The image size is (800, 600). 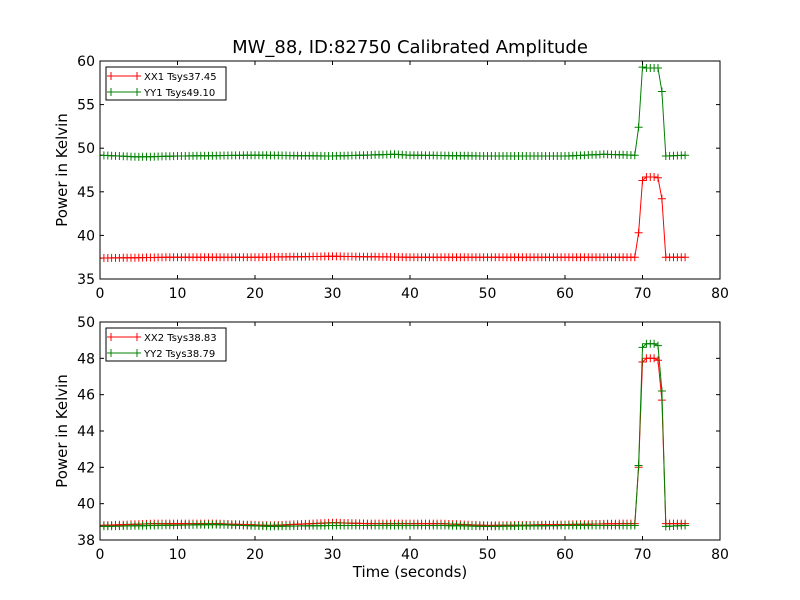 What do you see at coordinates (410, 47) in the screenshot?
I see `chart-title: MW_88, ID:82750 Calibrated Amplitude` at bounding box center [410, 47].